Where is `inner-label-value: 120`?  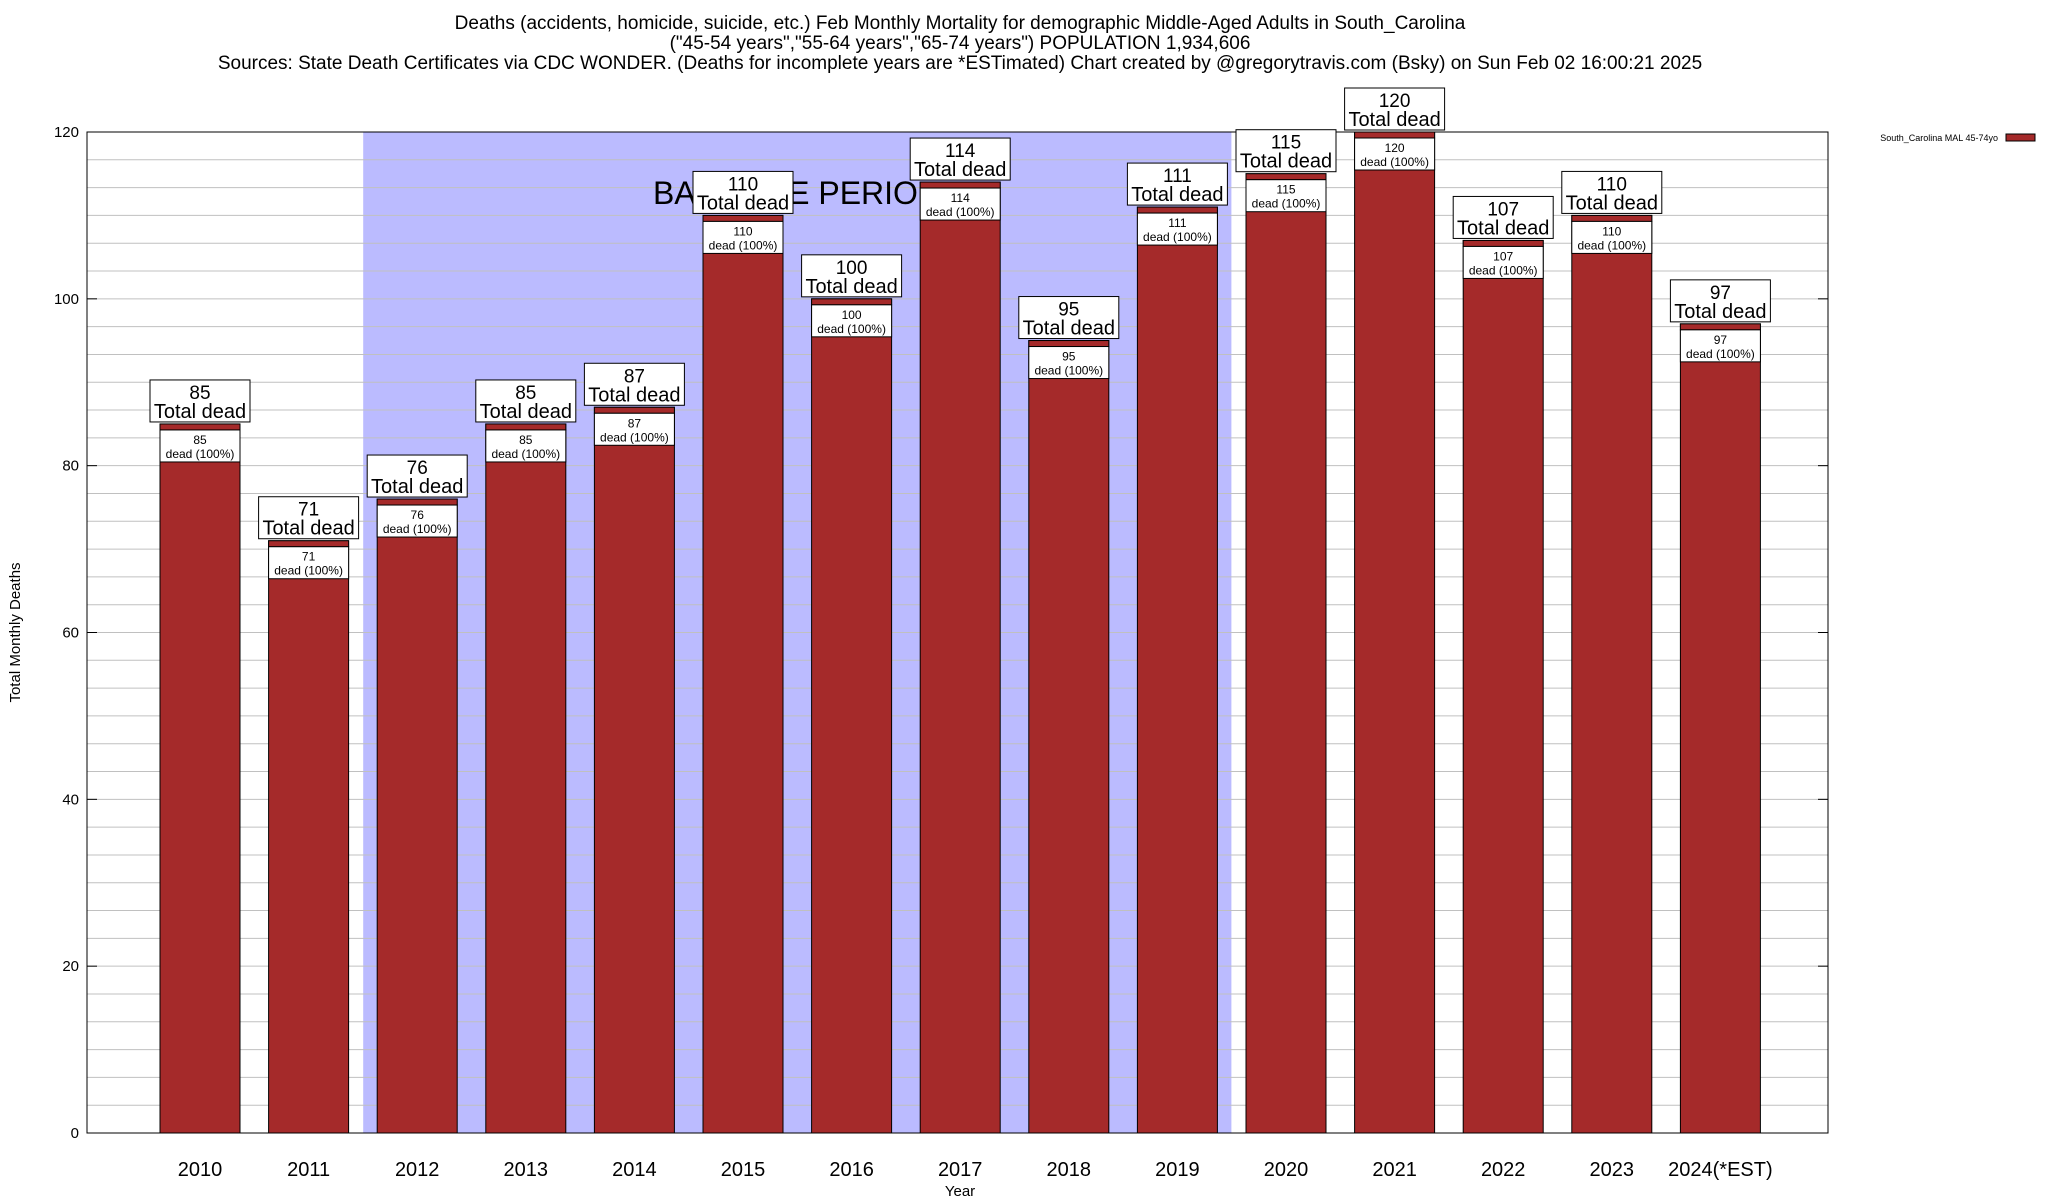
inner-label-value: 120 is located at coordinates (1395, 148).